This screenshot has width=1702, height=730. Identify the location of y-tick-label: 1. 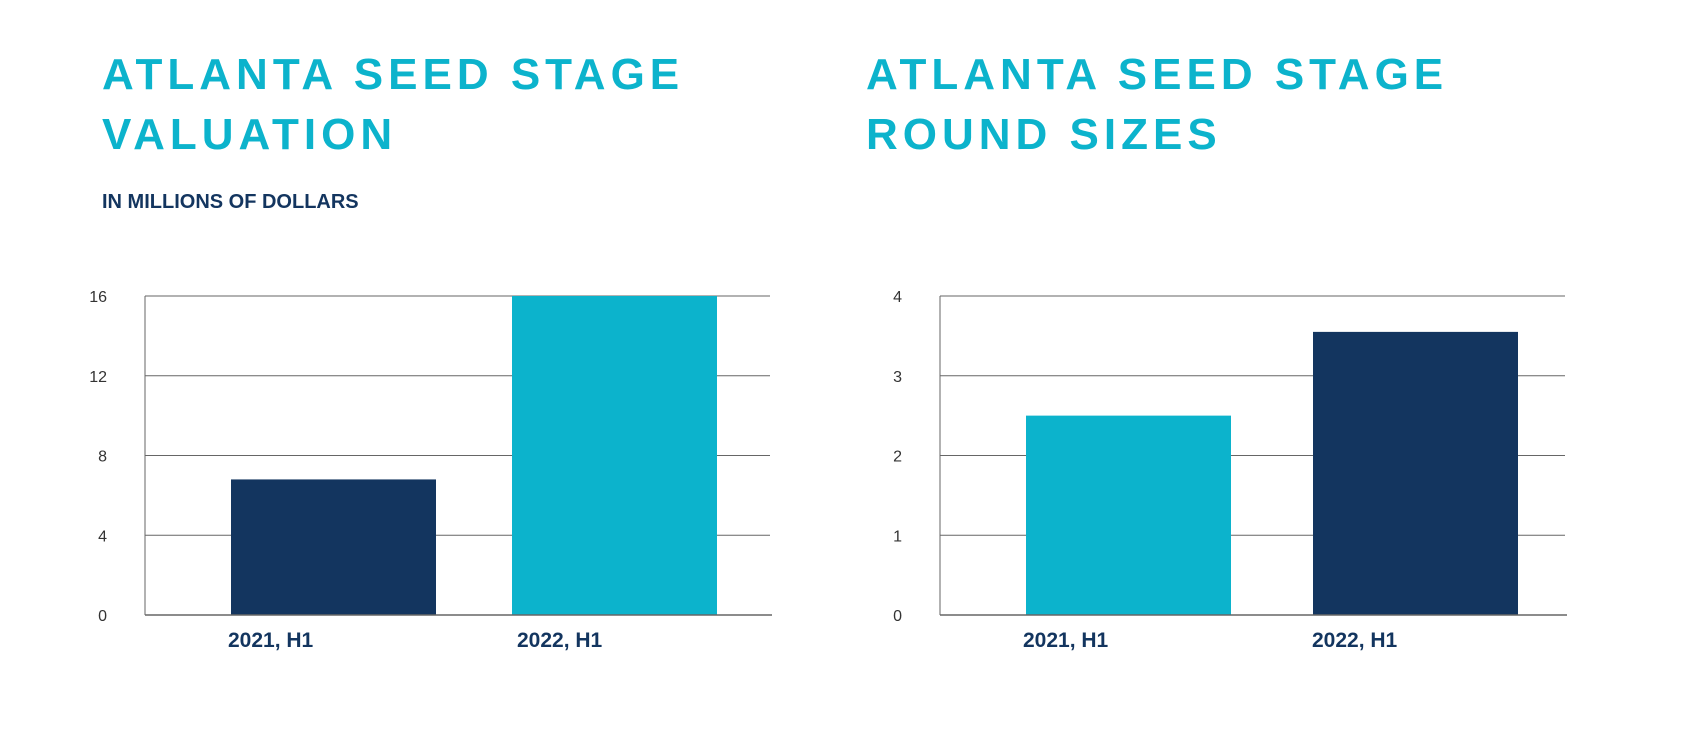
(897, 536).